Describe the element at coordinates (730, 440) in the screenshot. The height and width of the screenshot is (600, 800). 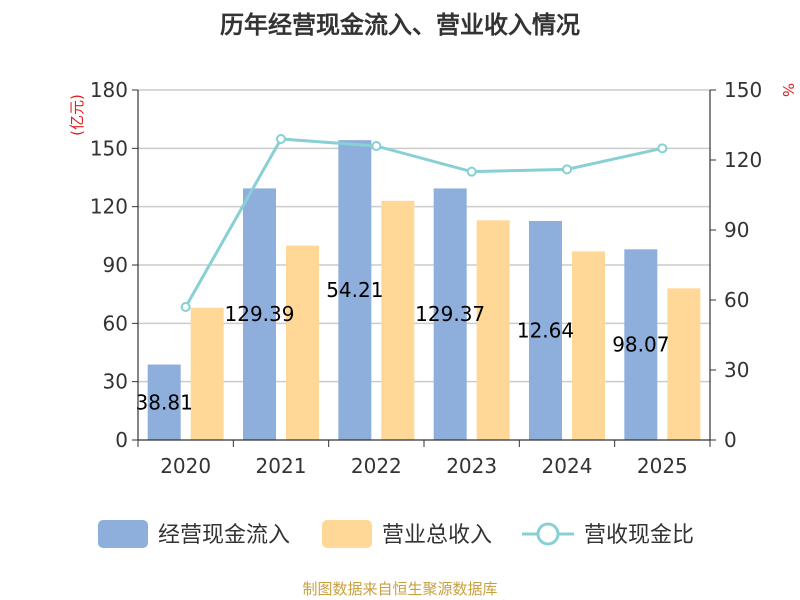
I see `right-tick-label: 0` at that location.